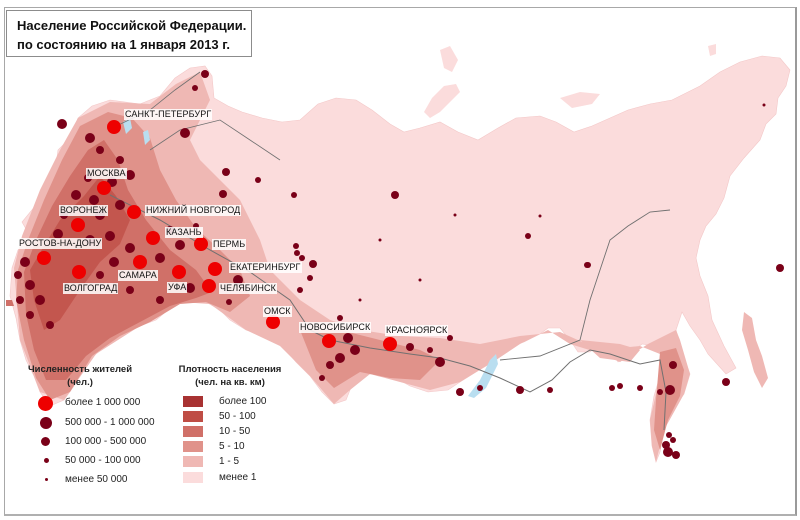 Image resolution: width=800 pixels, height=520 pixels. I want to click on lake-onega, so click(146, 137).